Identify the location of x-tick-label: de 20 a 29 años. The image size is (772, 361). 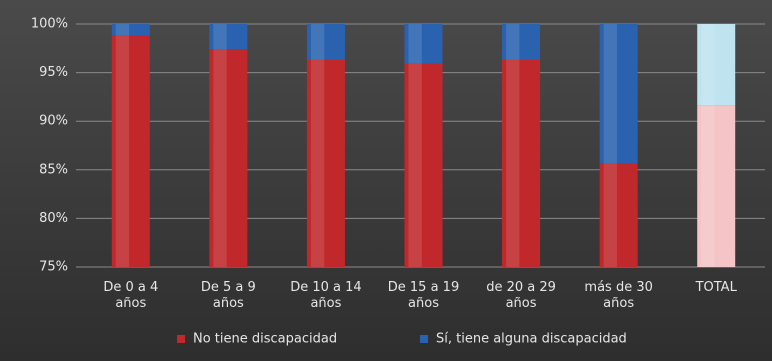
(521, 295).